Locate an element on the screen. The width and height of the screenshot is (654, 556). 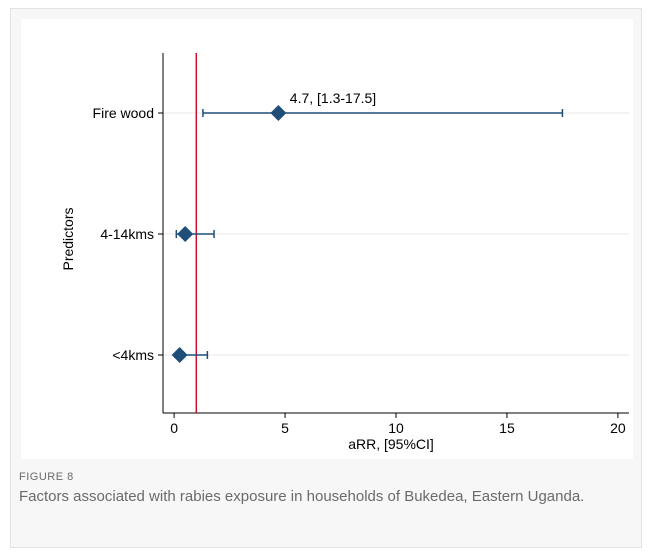
y-tick-label: <4kms is located at coordinates (133, 355).